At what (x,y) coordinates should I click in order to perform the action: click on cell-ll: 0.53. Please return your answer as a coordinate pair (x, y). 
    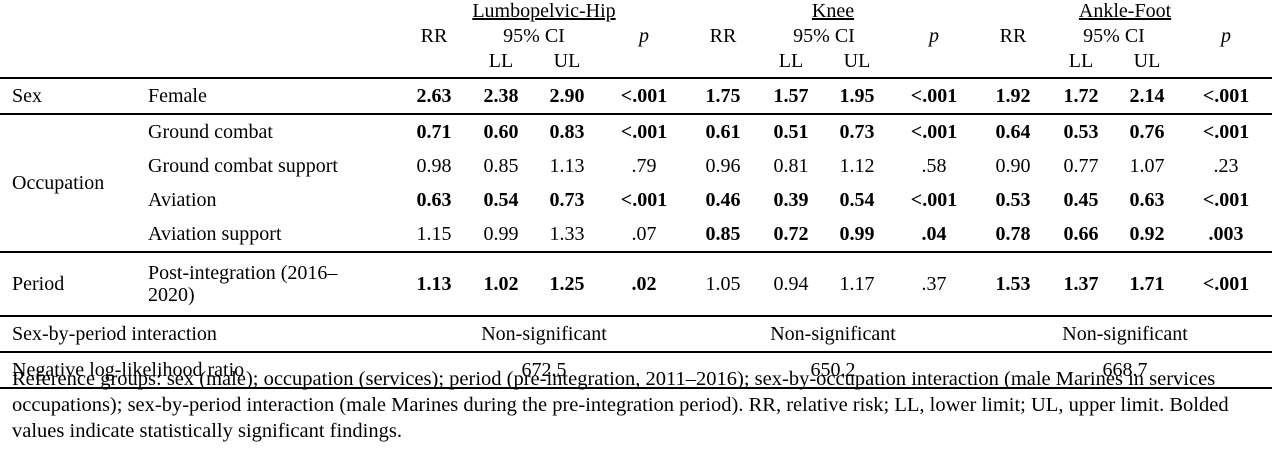
    Looking at the image, I should click on (1081, 132).